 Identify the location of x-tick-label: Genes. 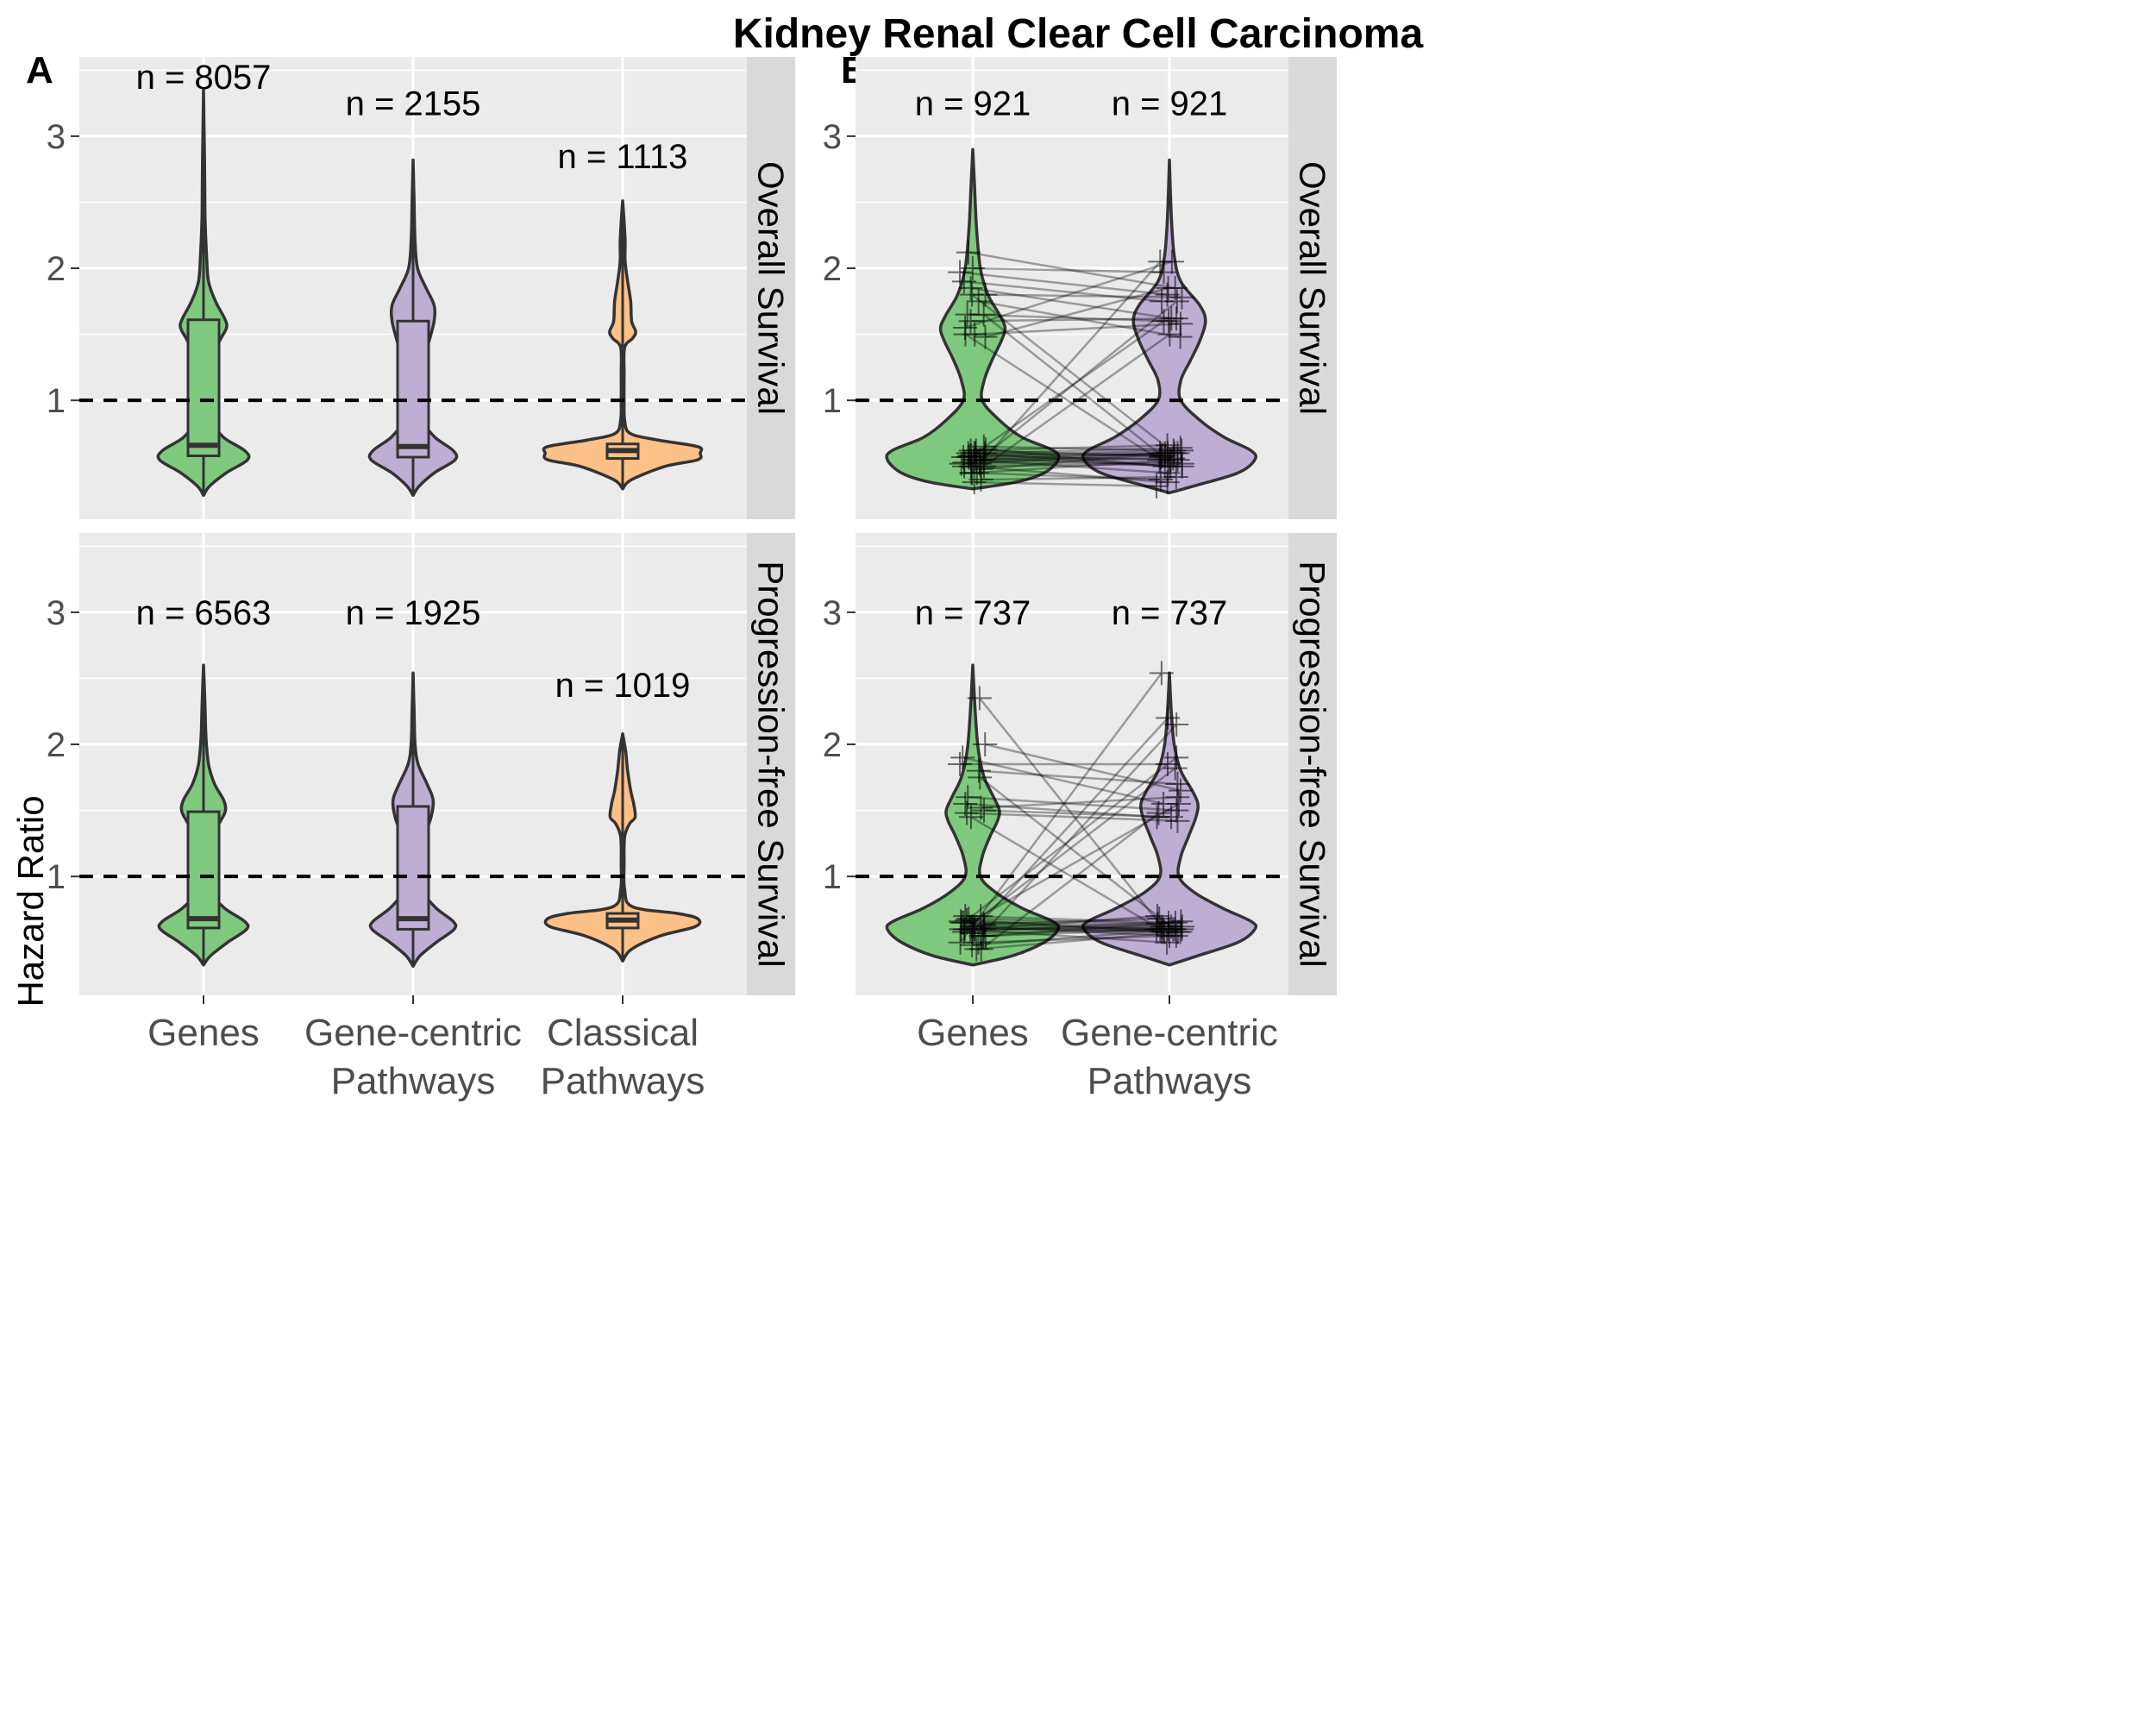
(973, 1033).